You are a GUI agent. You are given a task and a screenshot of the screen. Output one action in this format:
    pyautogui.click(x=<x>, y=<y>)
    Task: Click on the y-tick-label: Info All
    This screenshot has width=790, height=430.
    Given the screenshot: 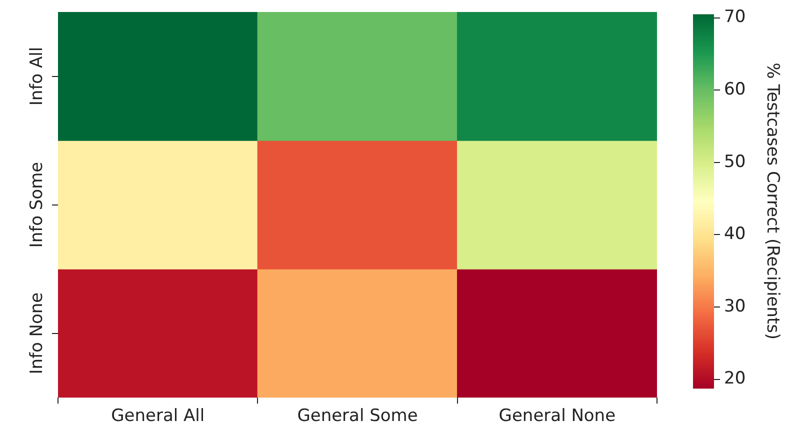 What is the action you would take?
    pyautogui.click(x=36, y=76)
    